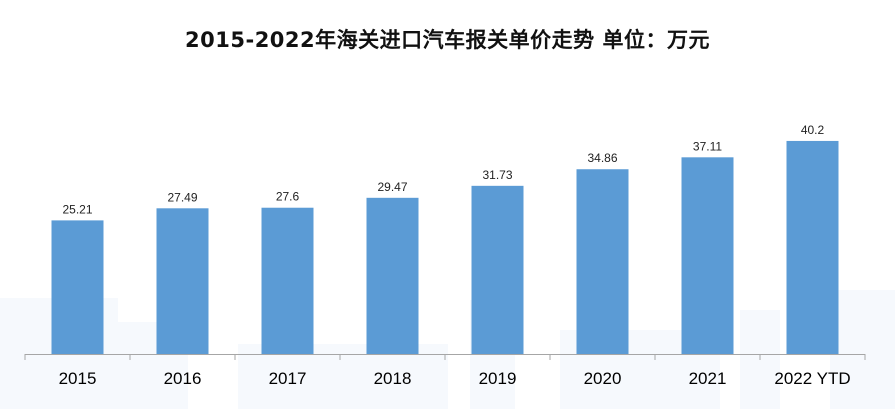 Image resolution: width=895 pixels, height=409 pixels. What do you see at coordinates (455, 378) in the screenshot?
I see `x-tick-labels: 2015 2016 2017 2018 2019 2020 2021 2022 YTD` at bounding box center [455, 378].